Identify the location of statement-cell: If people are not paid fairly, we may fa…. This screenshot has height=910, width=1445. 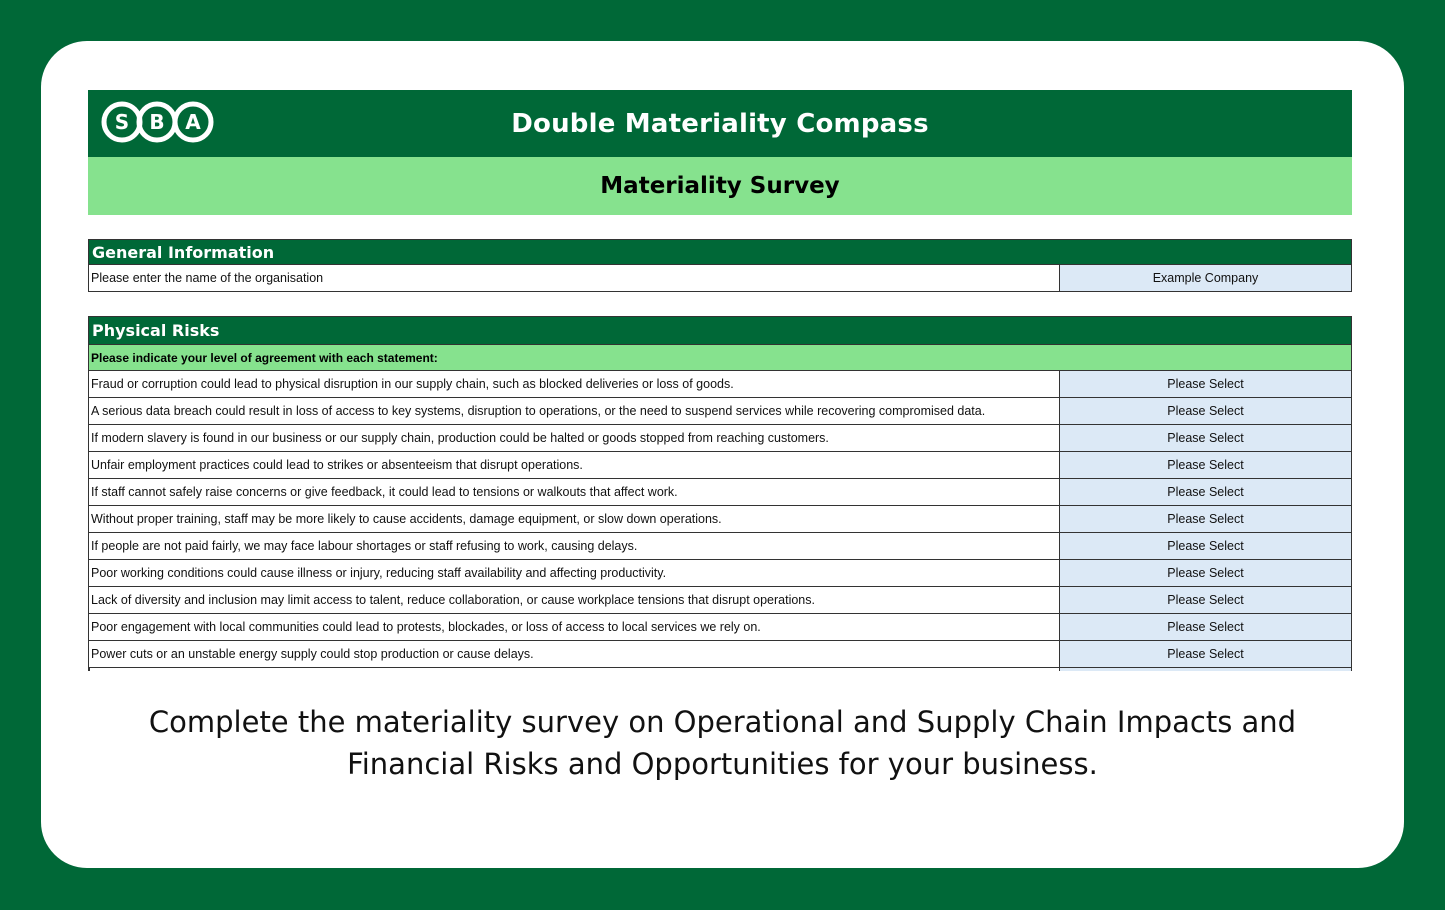
(574, 546).